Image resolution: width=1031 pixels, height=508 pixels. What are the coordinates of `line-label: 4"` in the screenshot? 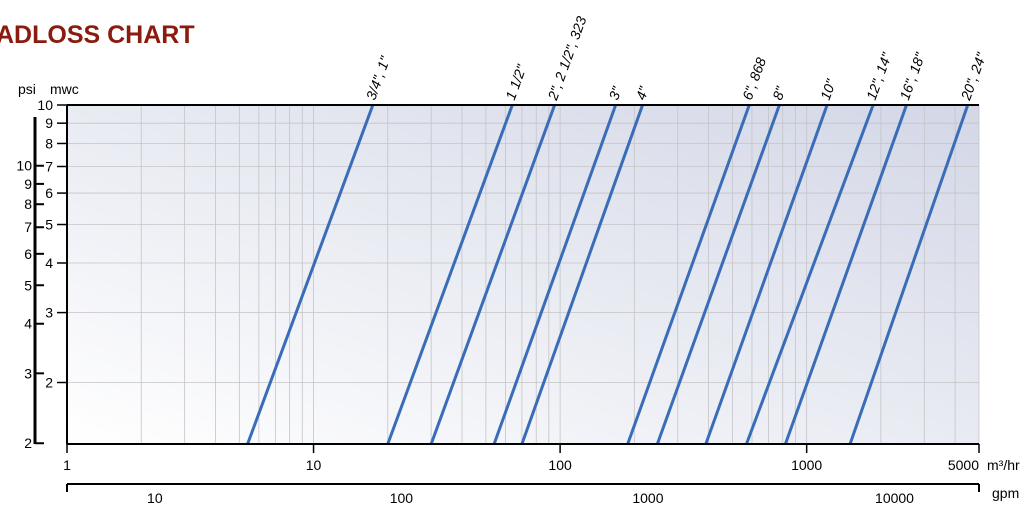 It's located at (642, 93).